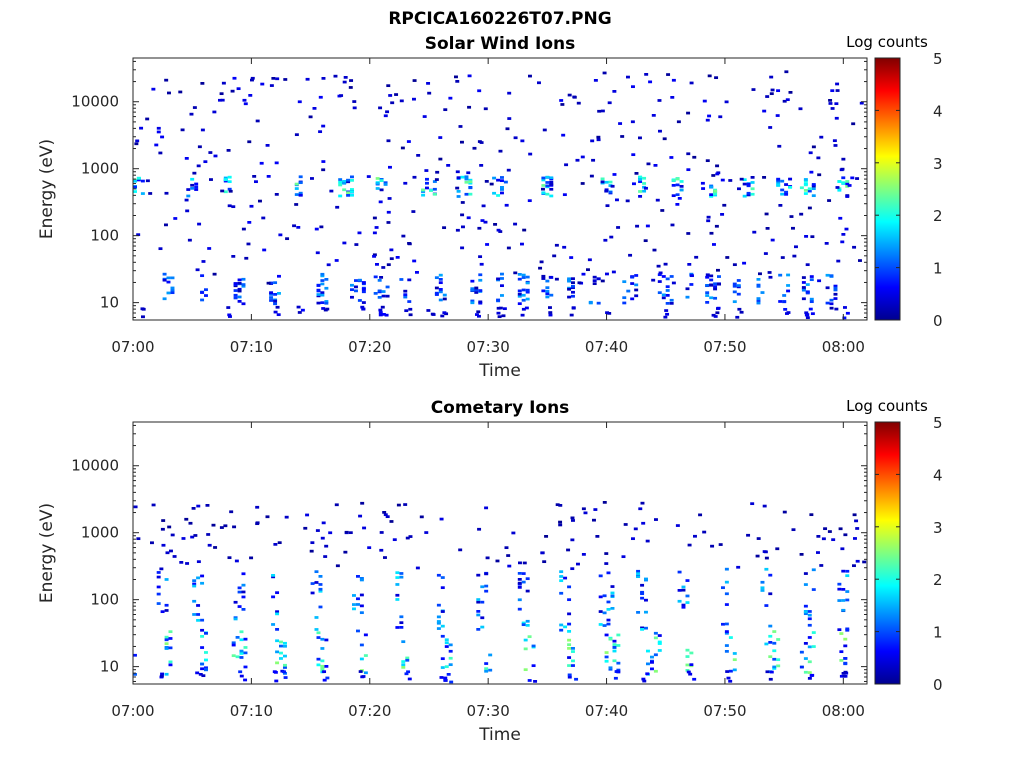  Describe the element at coordinates (938, 685) in the screenshot. I see `colorbar-tick-label: 0` at that location.